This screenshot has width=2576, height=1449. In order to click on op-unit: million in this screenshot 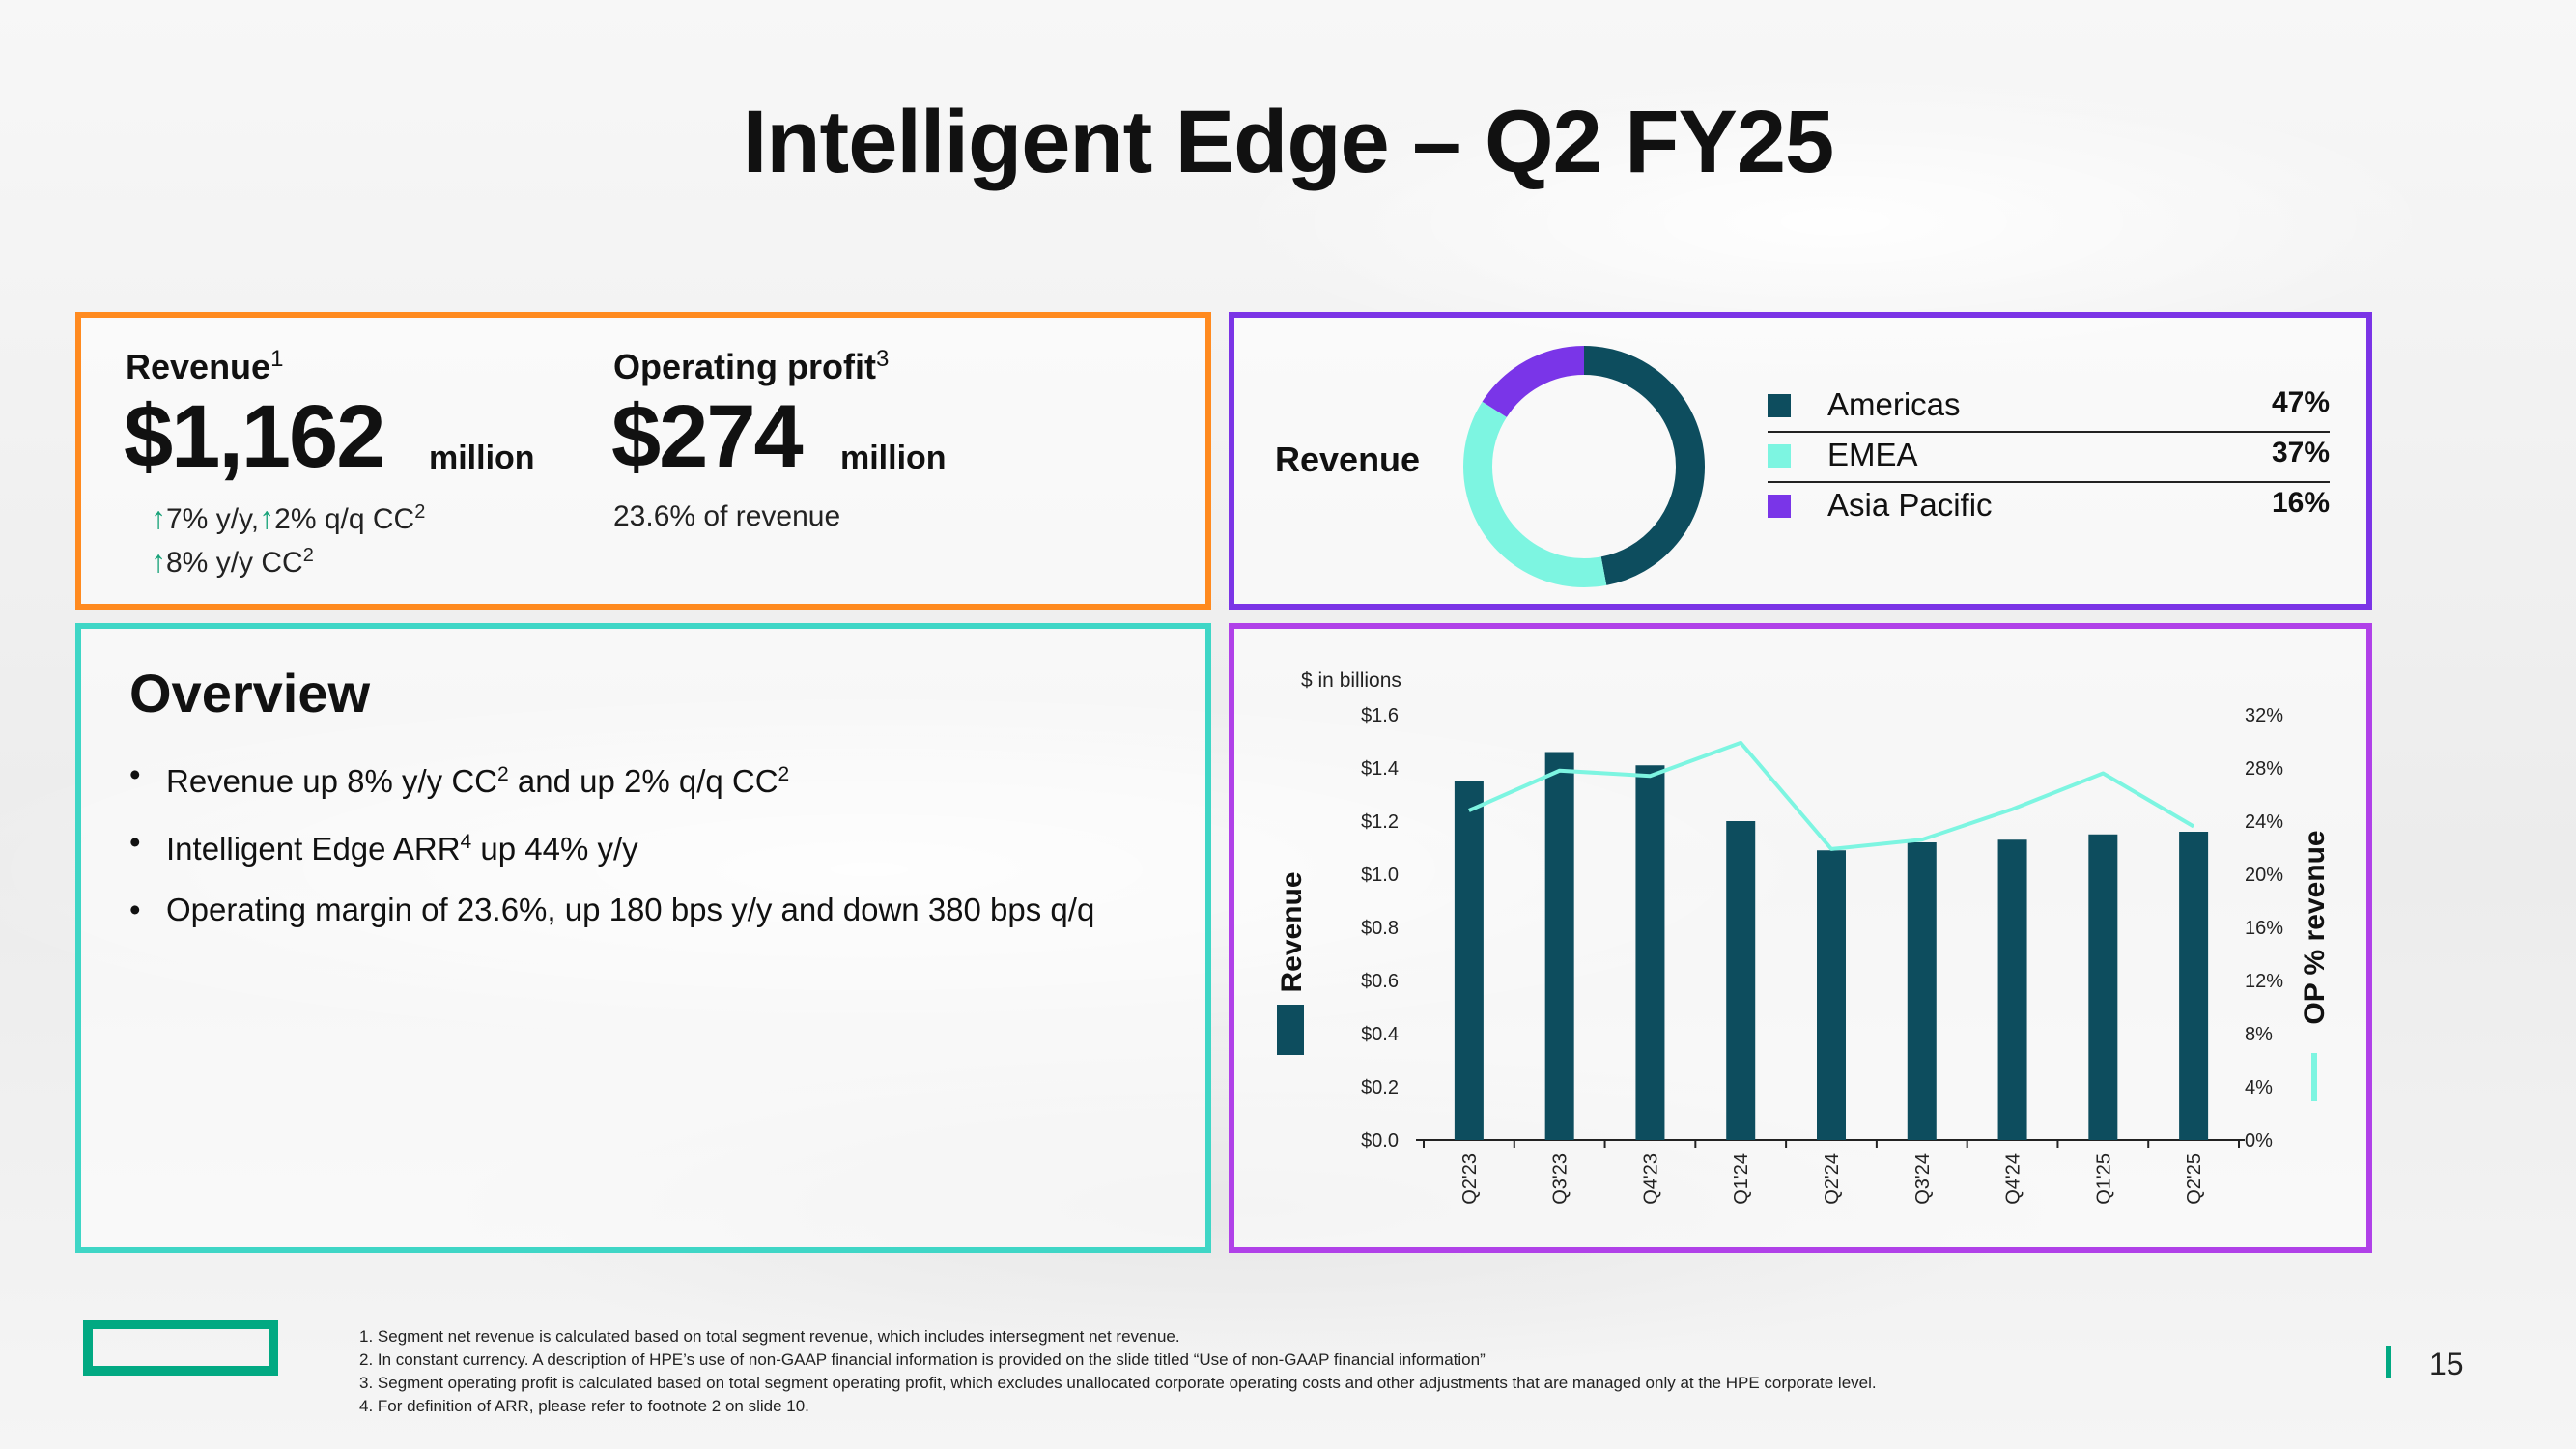, I will do `click(893, 458)`.